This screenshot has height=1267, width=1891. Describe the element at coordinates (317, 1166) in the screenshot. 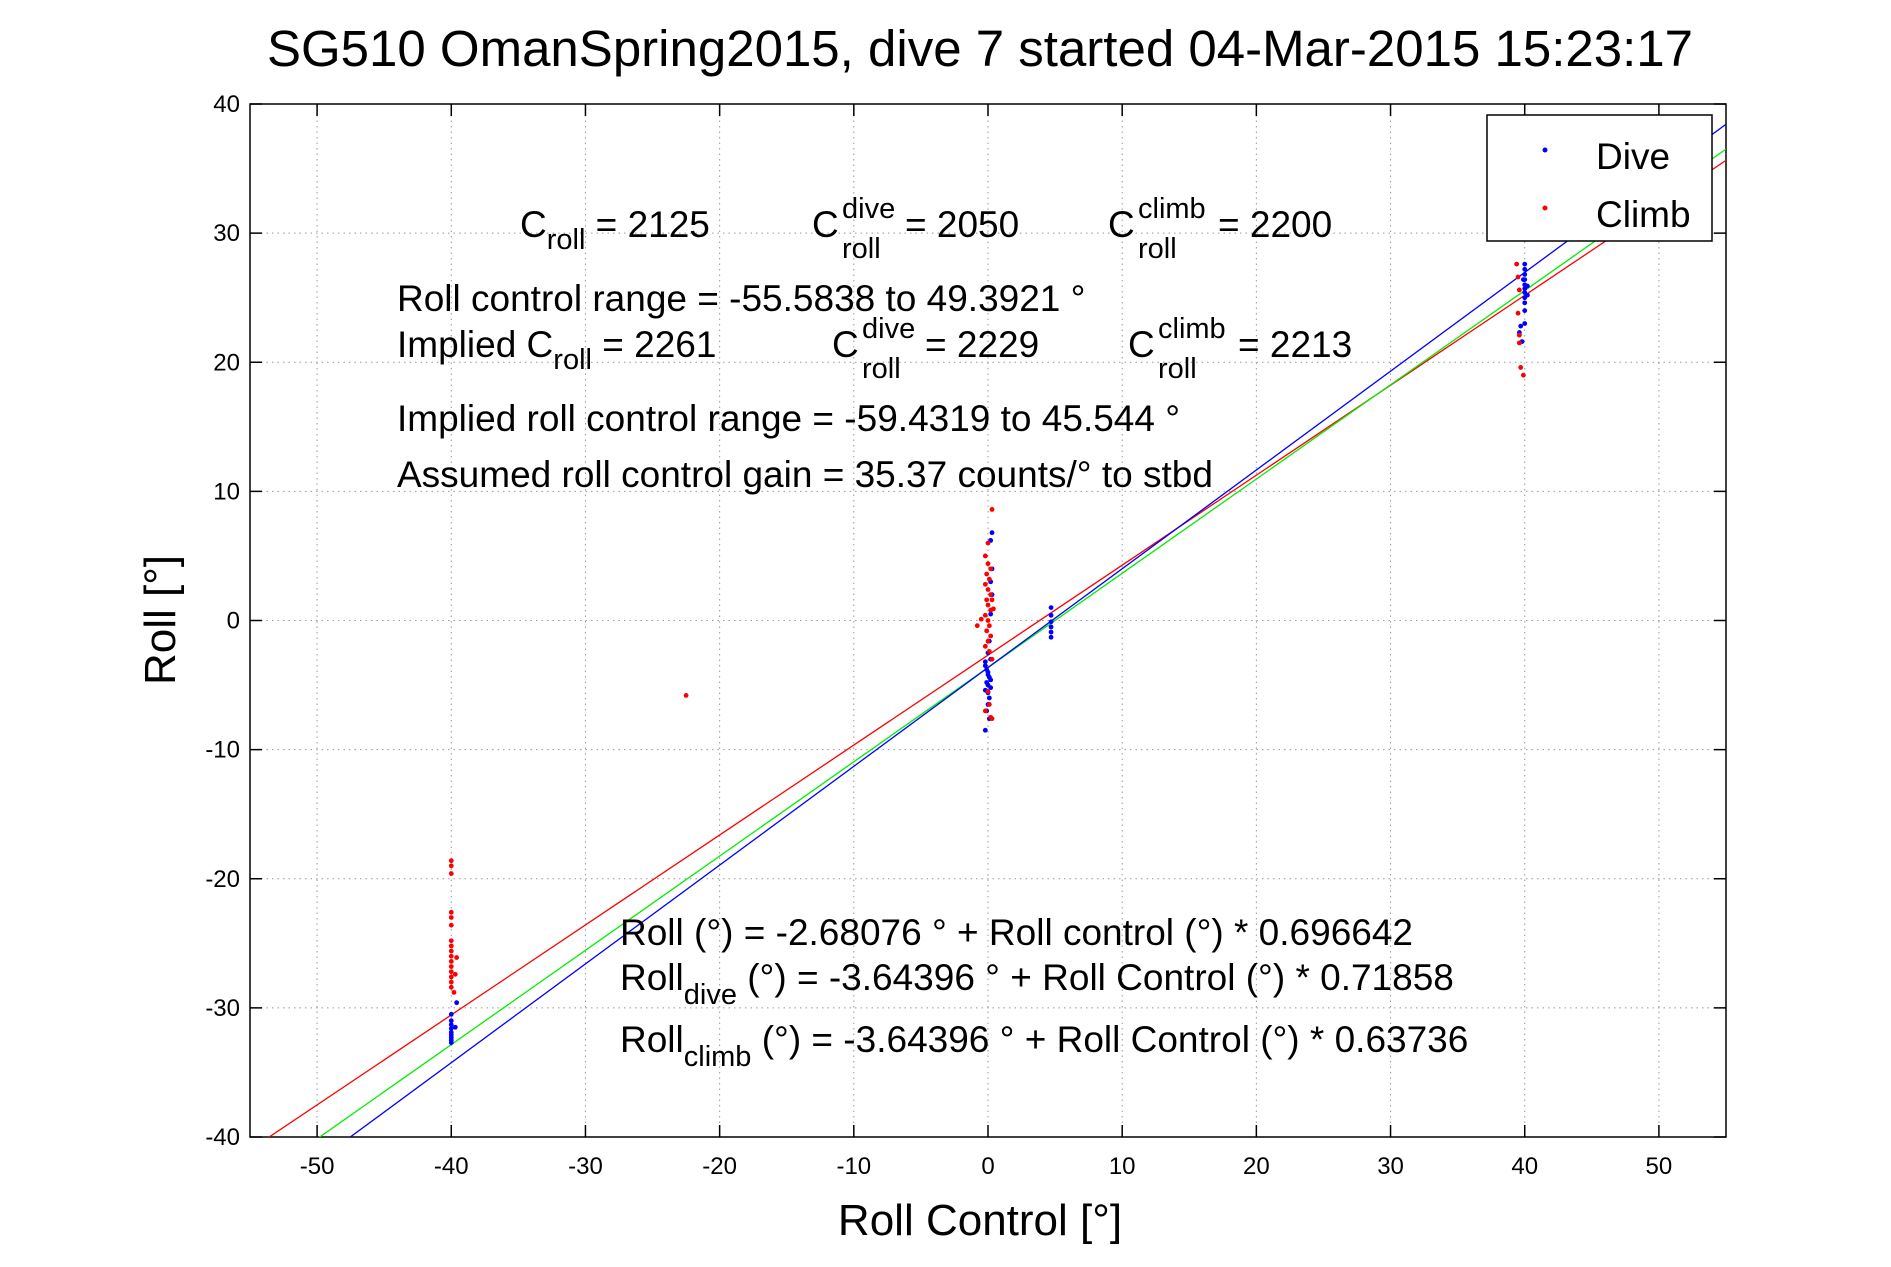

I see `x-tick-label: -50` at that location.